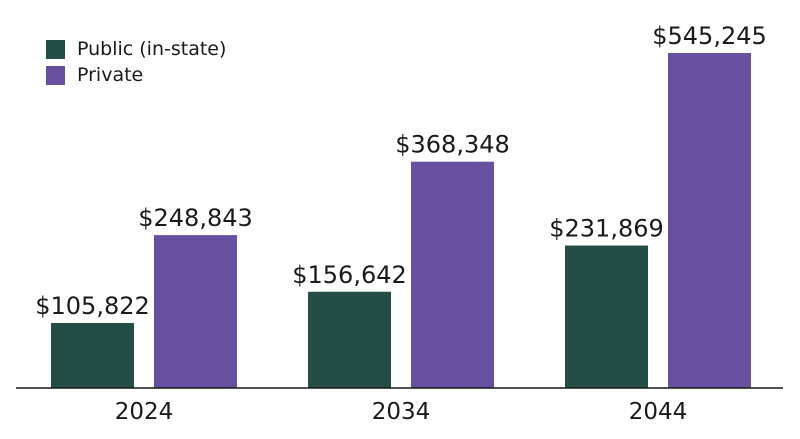 The width and height of the screenshot is (800, 439). Describe the element at coordinates (55, 75) in the screenshot. I see `legend-swatch-private` at that location.